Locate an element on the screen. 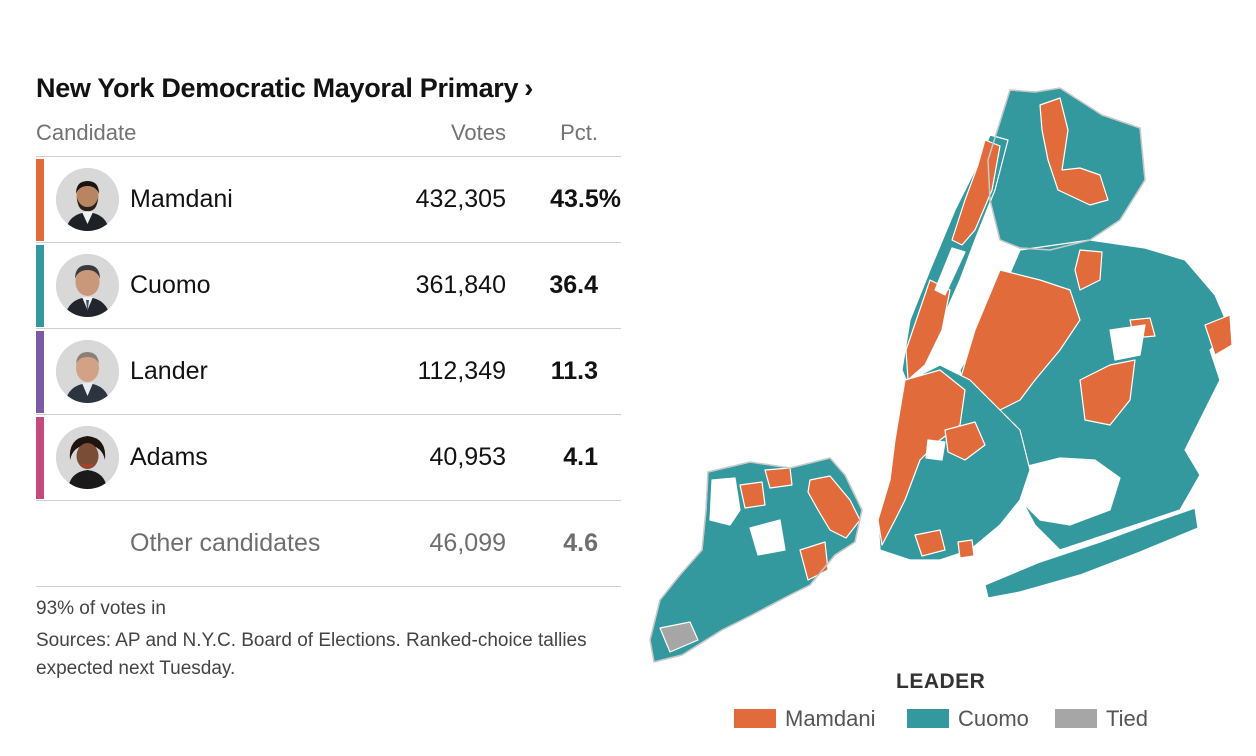 This screenshot has width=1256, height=756. page-title: New York Democratic Mayoral Primary › is located at coordinates (328, 88).